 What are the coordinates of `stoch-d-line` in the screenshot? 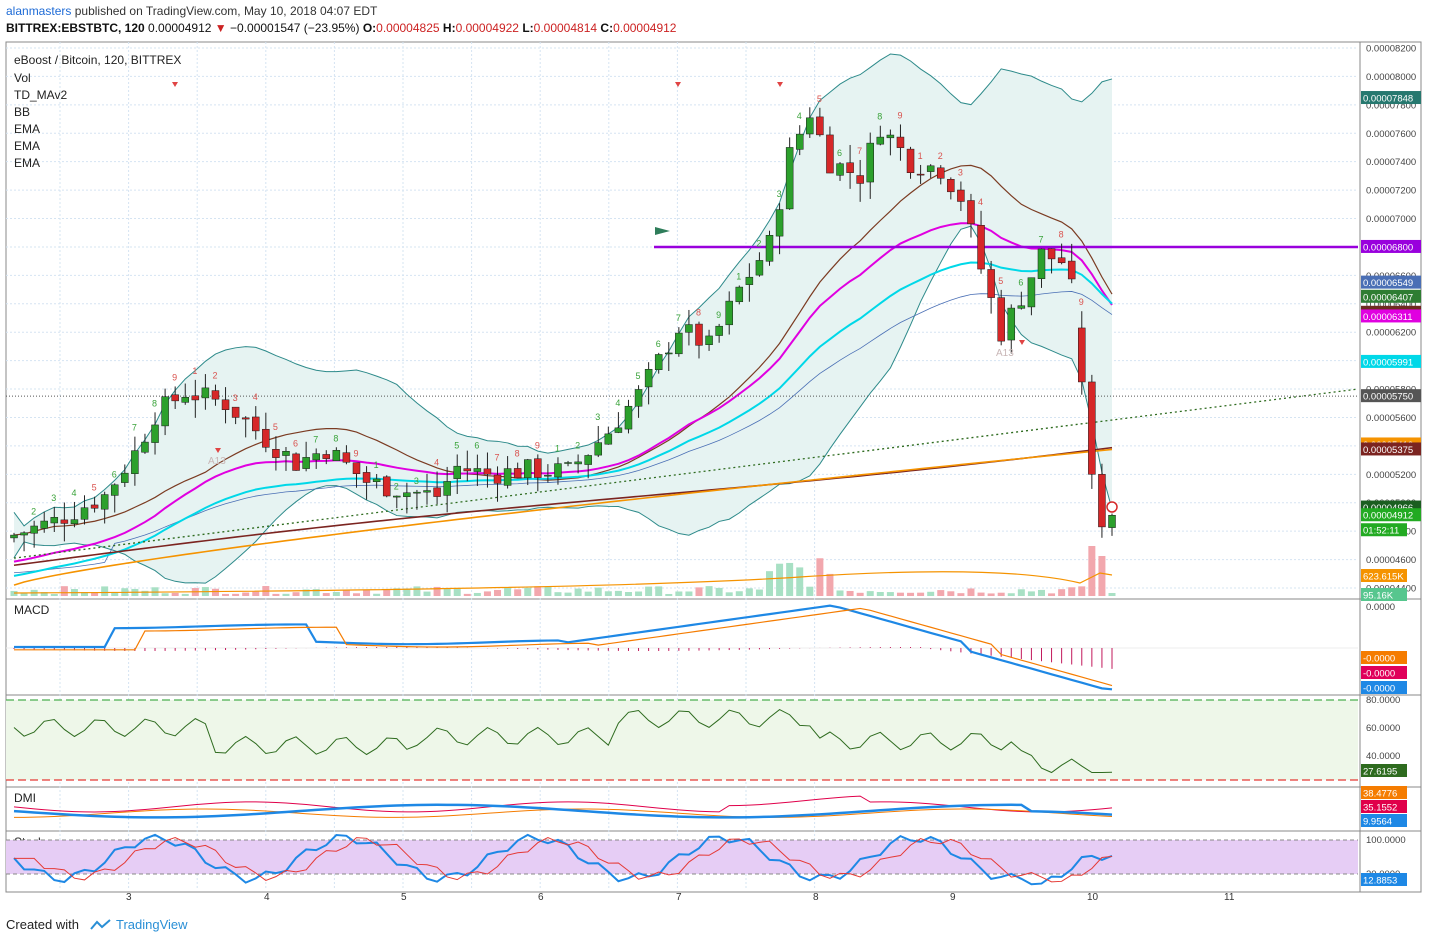 It's located at (563, 859).